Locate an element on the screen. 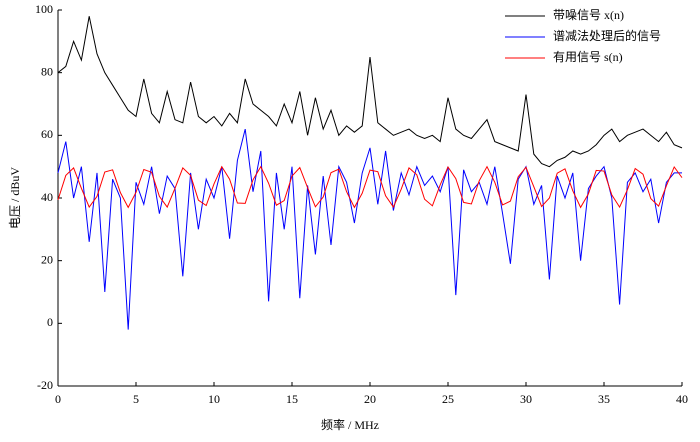  x-tick-label: 40 is located at coordinates (682, 399).